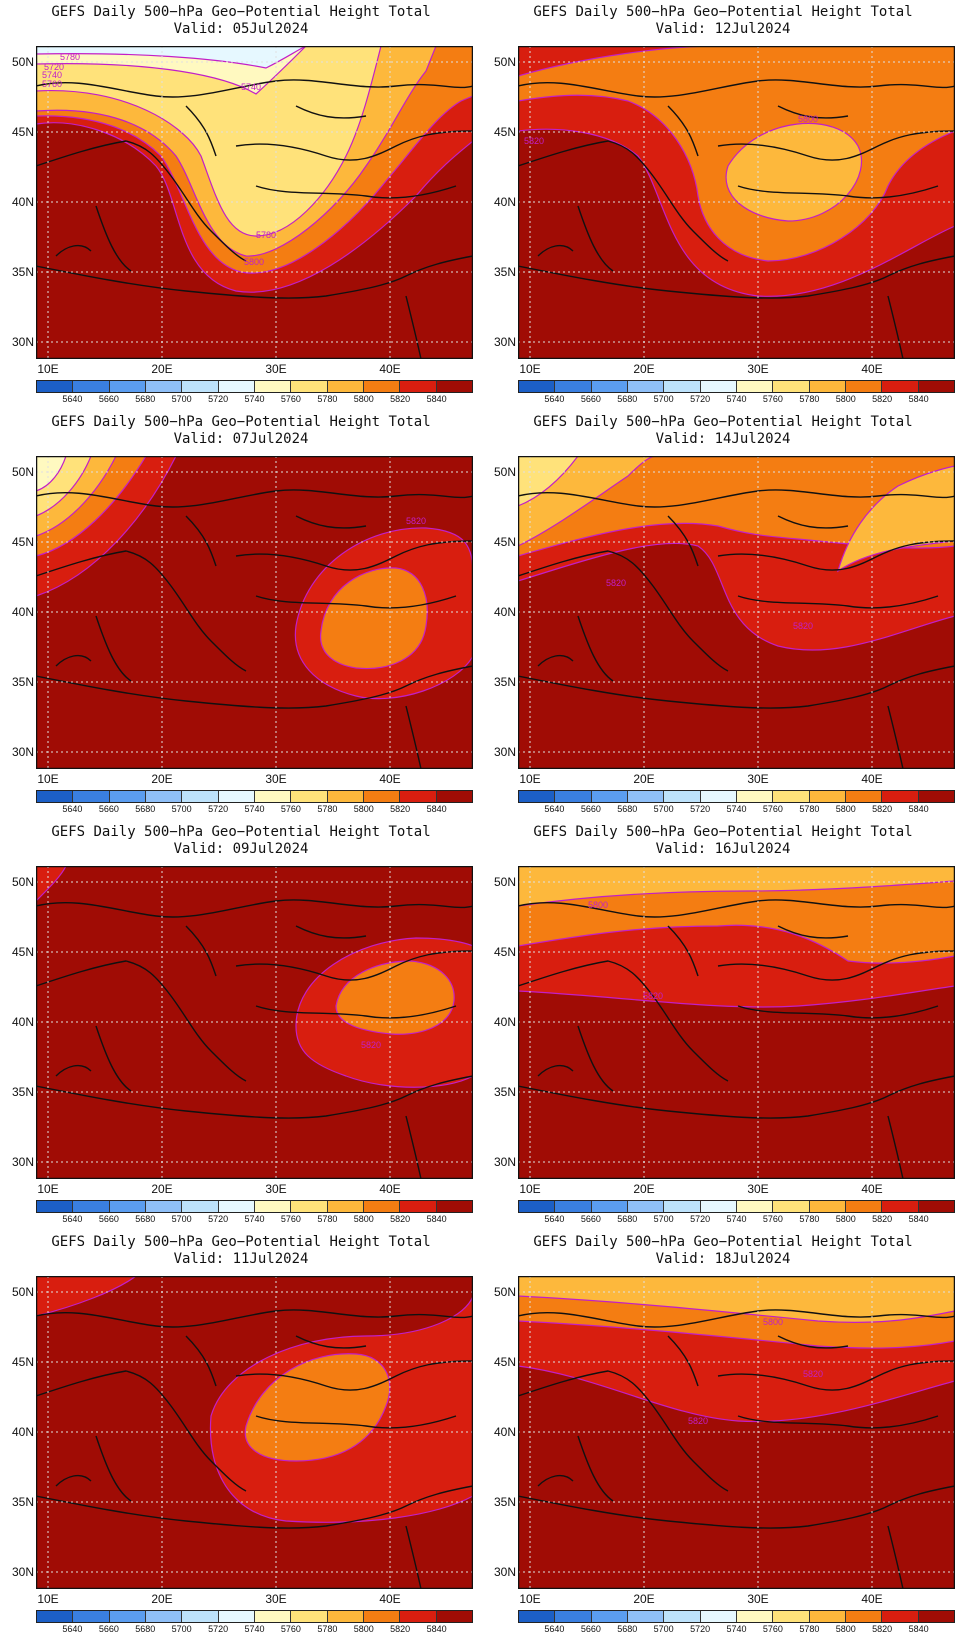 The height and width of the screenshot is (1640, 964). What do you see at coordinates (736, 612) in the screenshot?
I see `height-field-map: 5820 5820` at bounding box center [736, 612].